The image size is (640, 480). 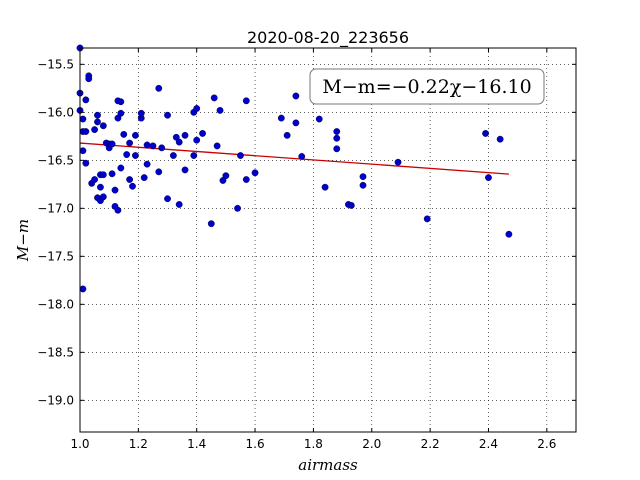 I want to click on y-tick-label: −19.0, so click(x=55, y=400).